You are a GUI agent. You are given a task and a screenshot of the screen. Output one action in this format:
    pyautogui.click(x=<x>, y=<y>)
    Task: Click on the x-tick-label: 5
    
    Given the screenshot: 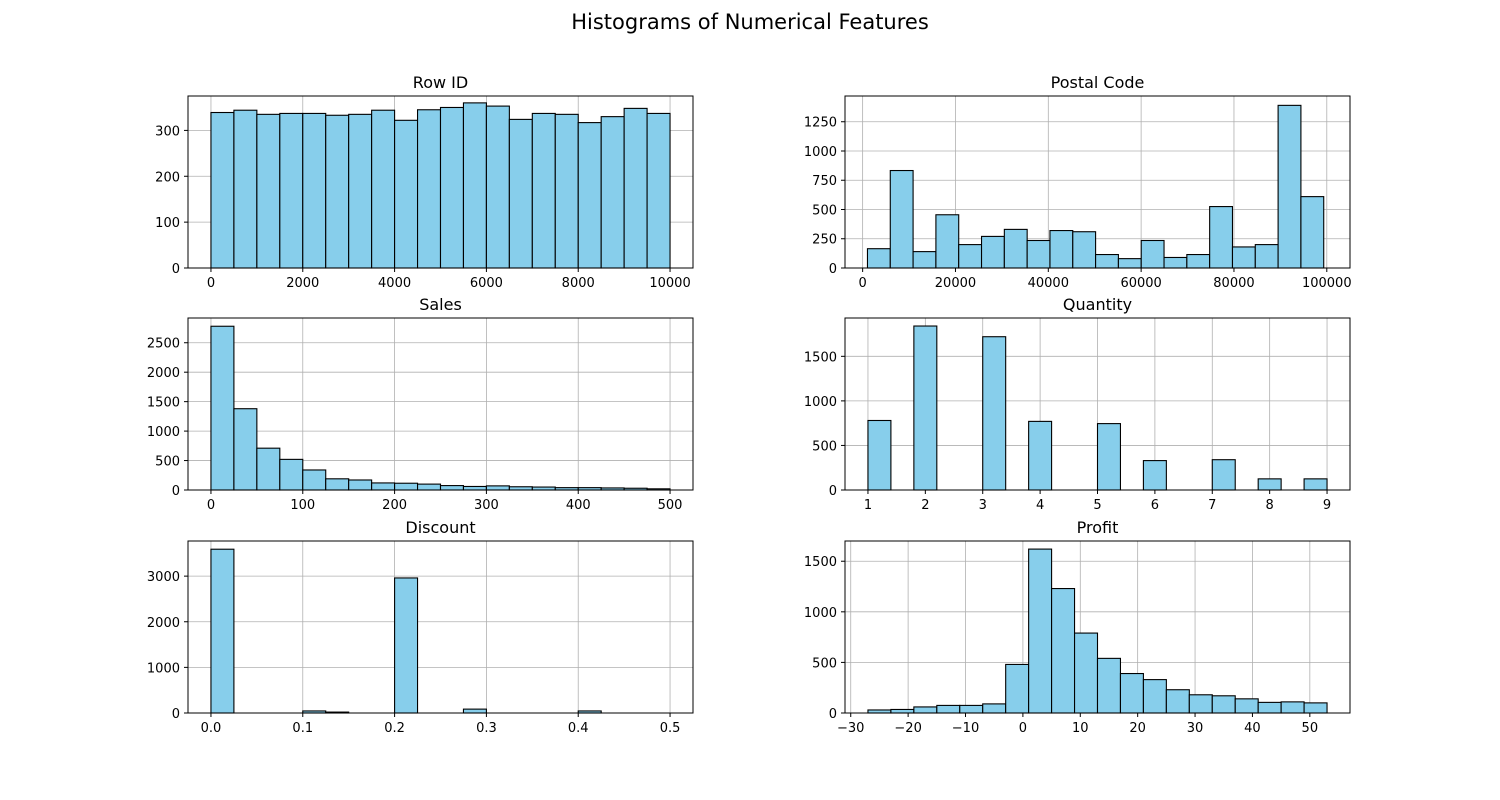 What is the action you would take?
    pyautogui.click(x=1097, y=505)
    